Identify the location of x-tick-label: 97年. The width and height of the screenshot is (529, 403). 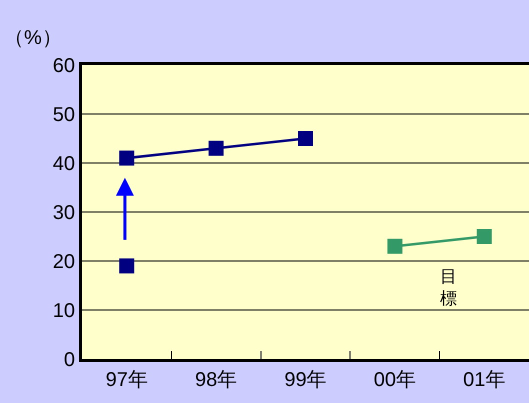
(127, 380).